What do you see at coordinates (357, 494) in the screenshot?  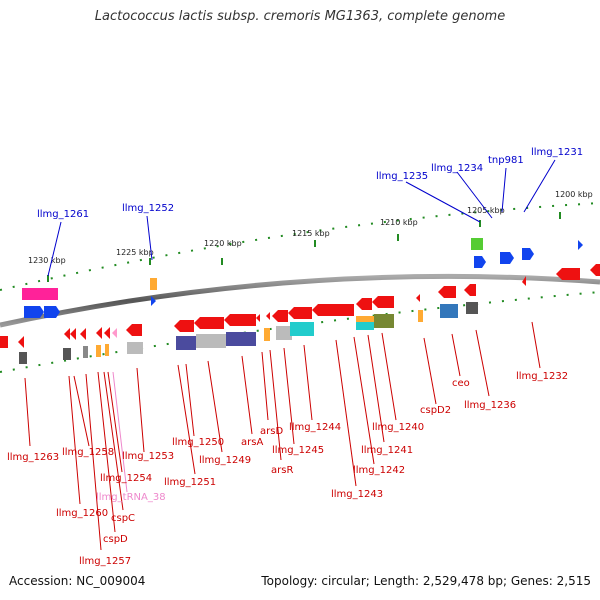 I see `feature-label-reverse: llmg_1243` at bounding box center [357, 494].